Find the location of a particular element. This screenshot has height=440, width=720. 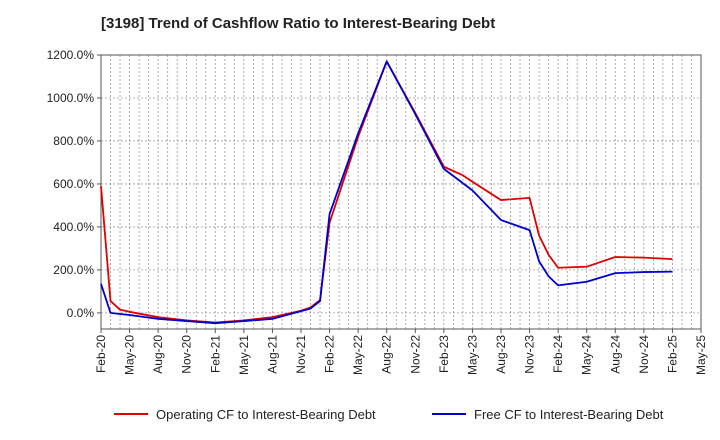

y-tick-label: 400.0% is located at coordinates (73, 227).